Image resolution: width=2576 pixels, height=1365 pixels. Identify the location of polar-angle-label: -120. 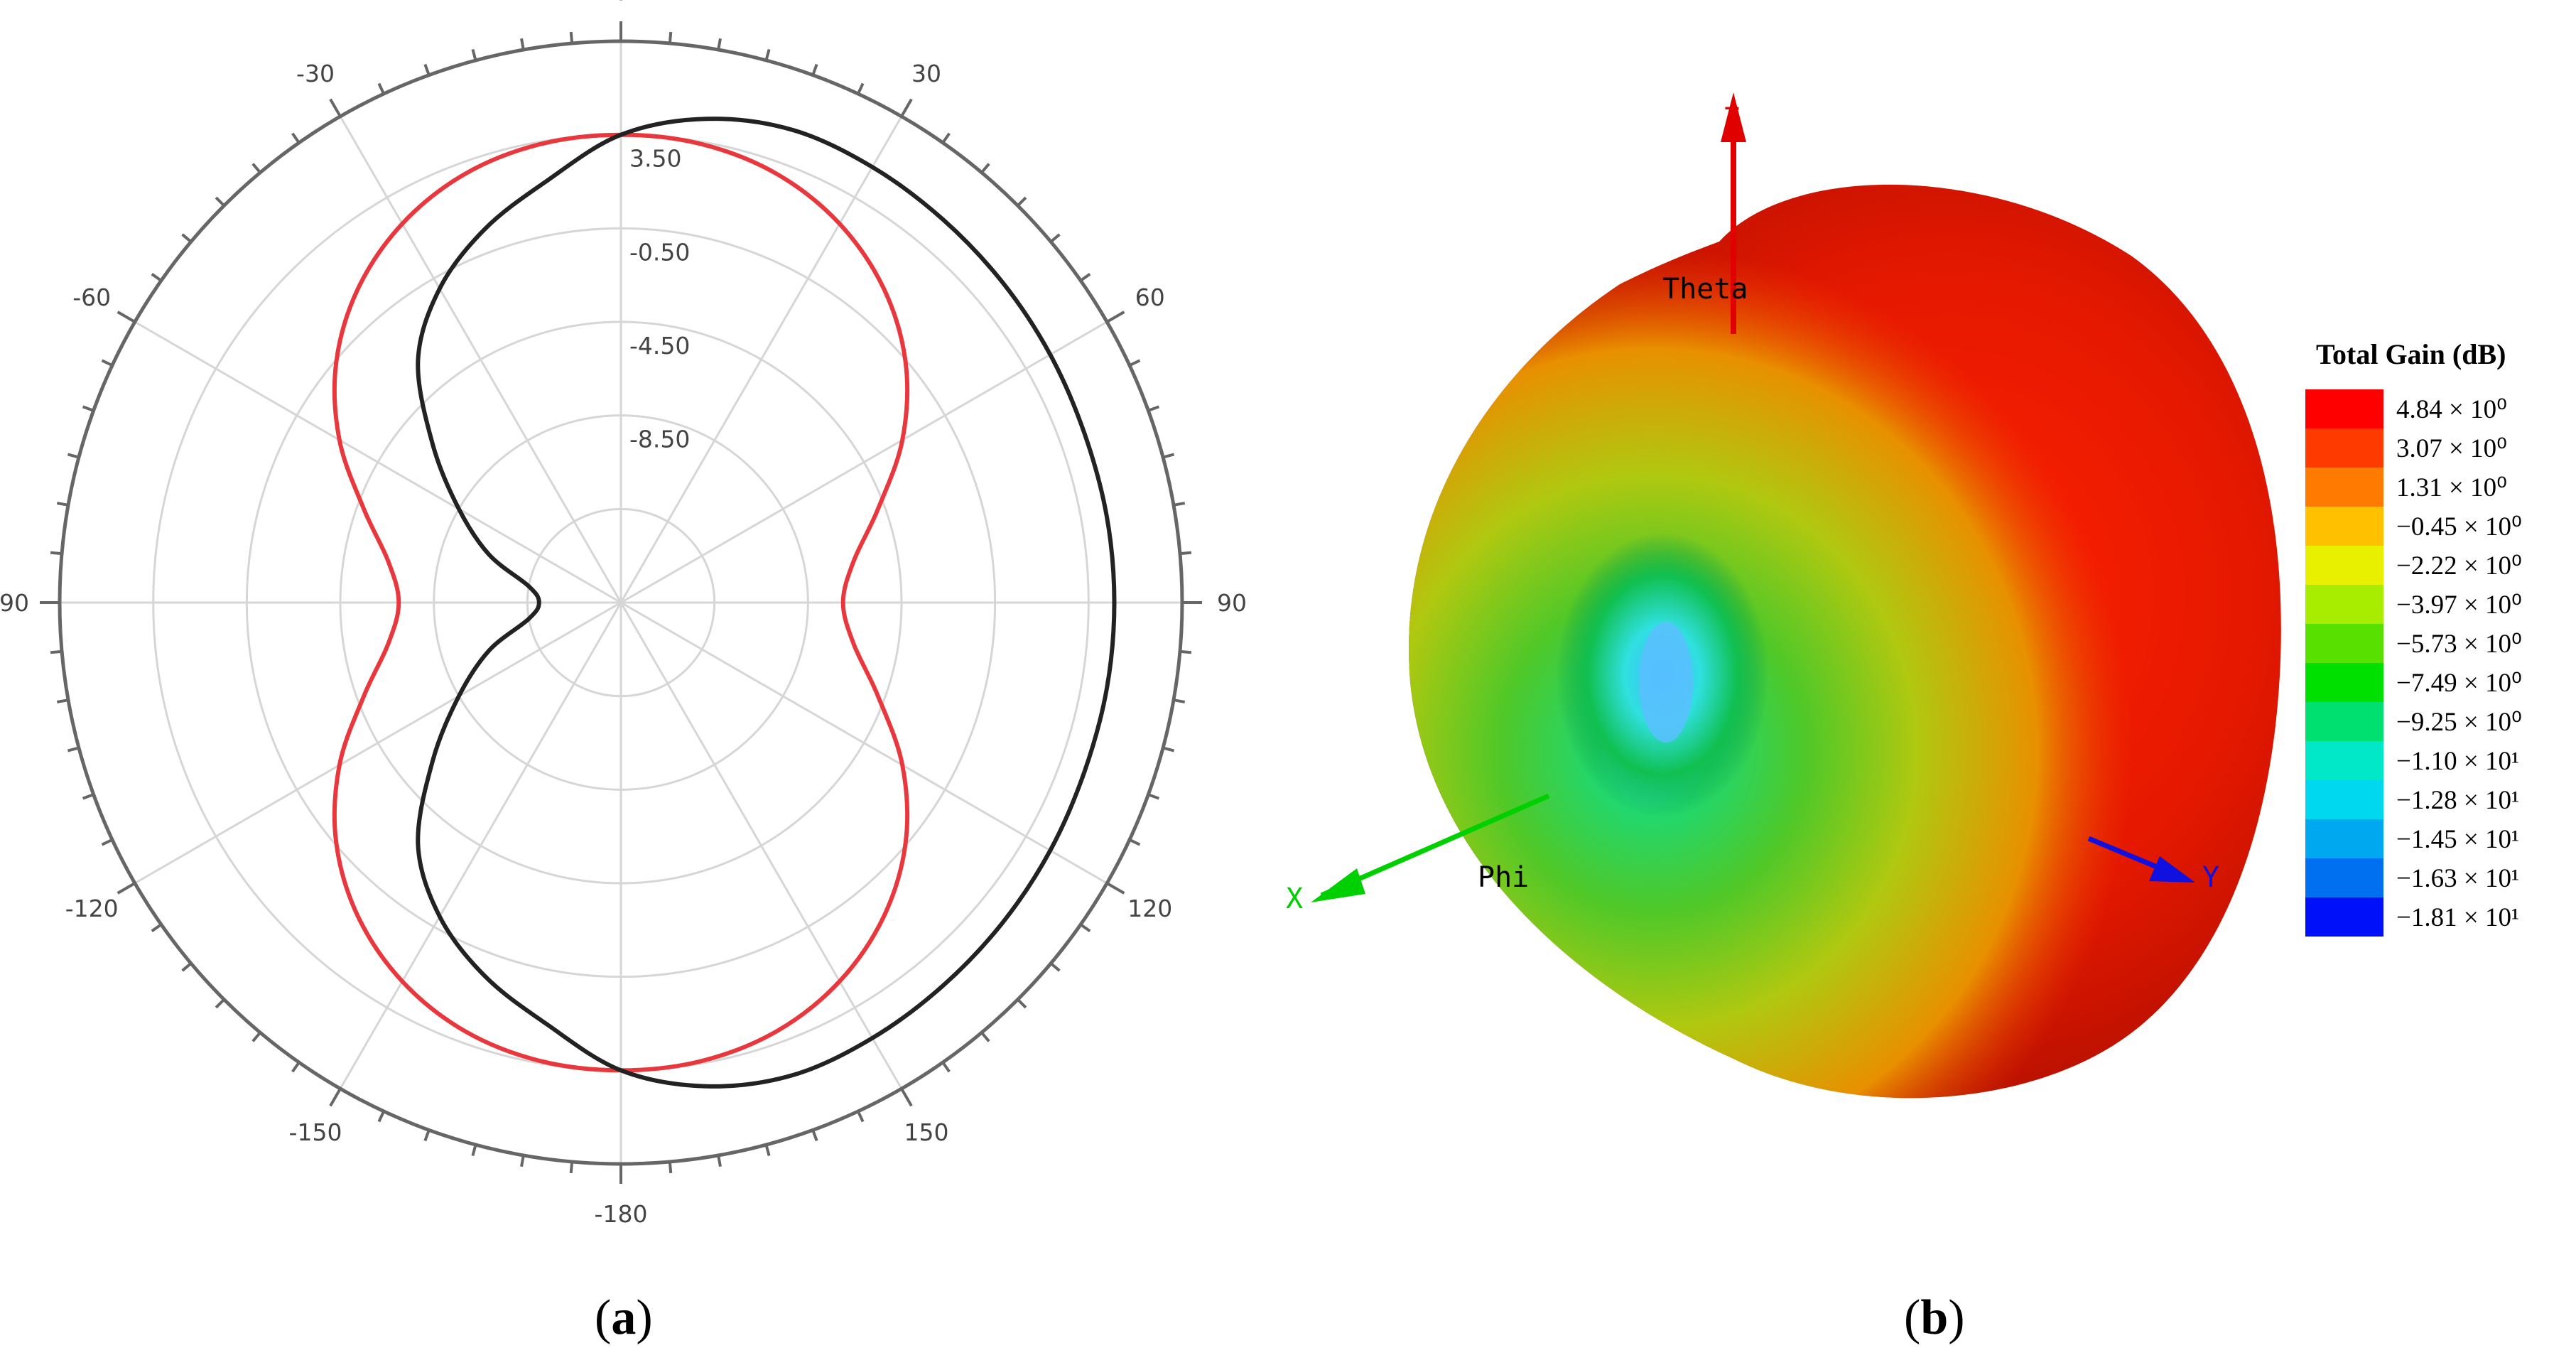
(92, 908).